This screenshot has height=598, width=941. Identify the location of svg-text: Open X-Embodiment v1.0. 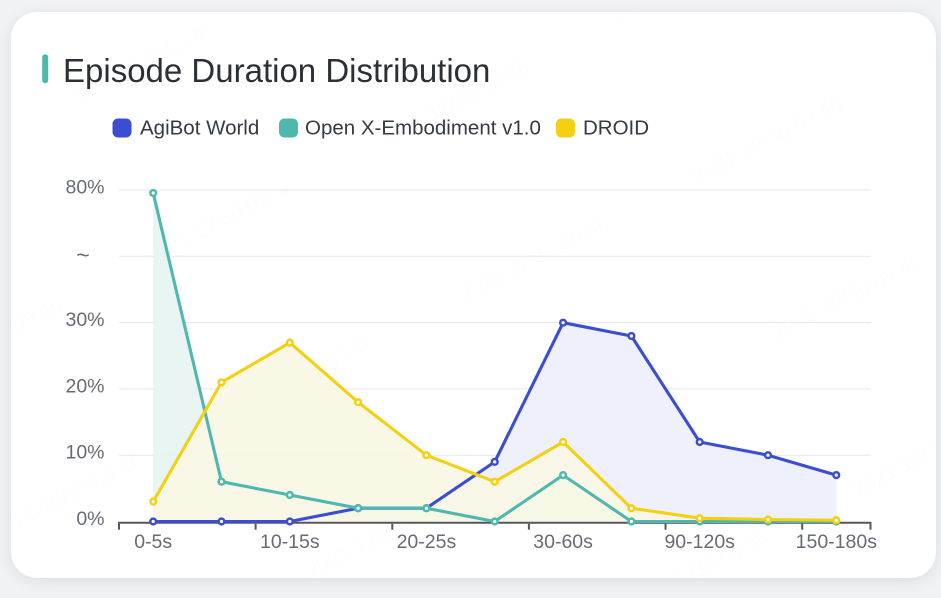
(423, 128).